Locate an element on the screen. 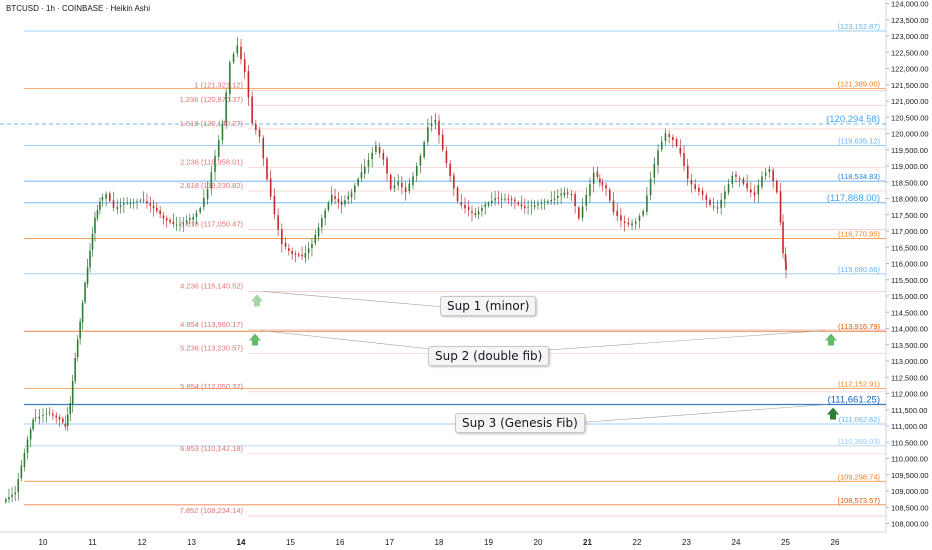 The image size is (932, 550). support-callout-1: Sup 1 (minor) is located at coordinates (488, 306).